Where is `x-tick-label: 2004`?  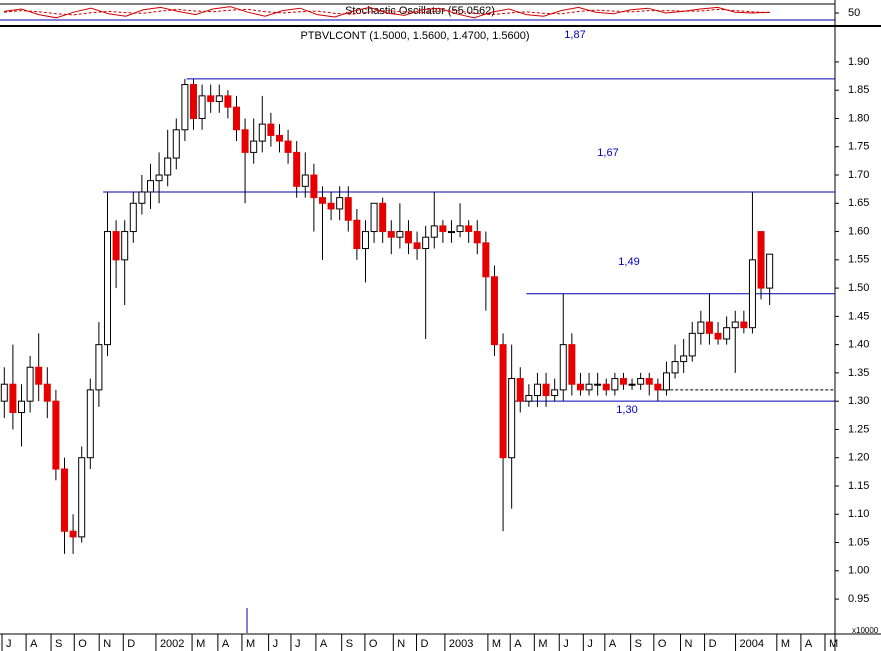
x-tick-label: 2004 is located at coordinates (752, 644).